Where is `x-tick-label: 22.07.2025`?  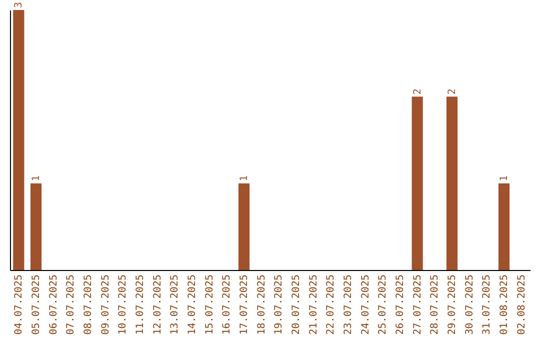 x-tick-label: 22.07.2025 is located at coordinates (331, 304).